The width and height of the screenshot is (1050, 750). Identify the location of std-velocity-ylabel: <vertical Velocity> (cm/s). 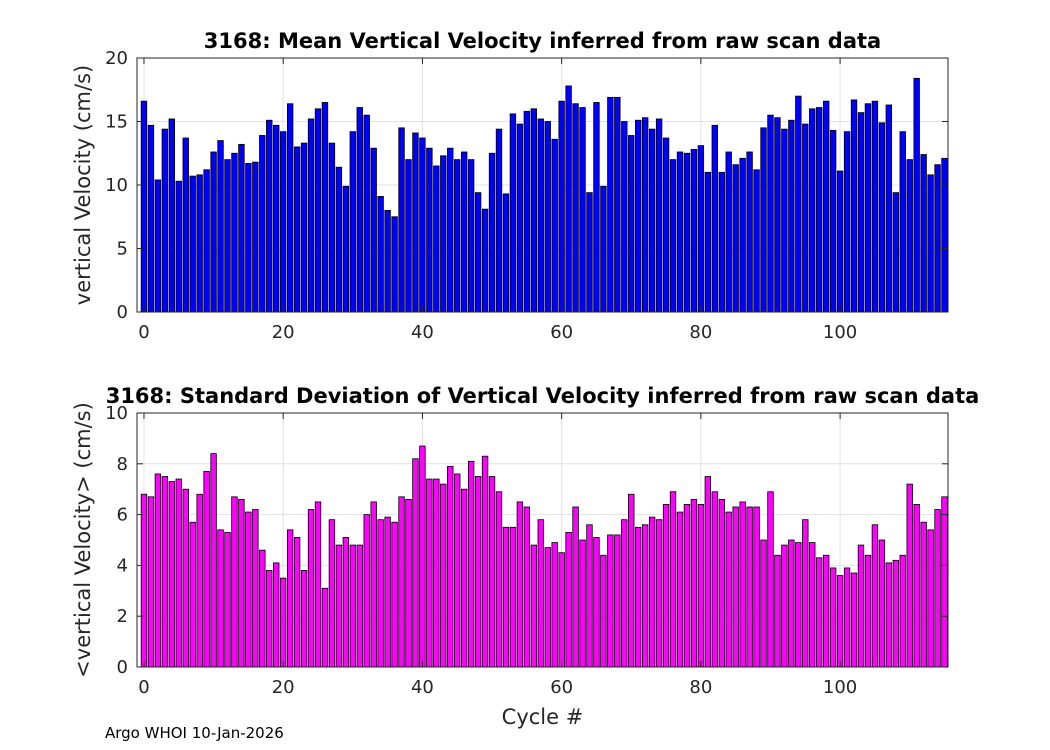
(83, 540).